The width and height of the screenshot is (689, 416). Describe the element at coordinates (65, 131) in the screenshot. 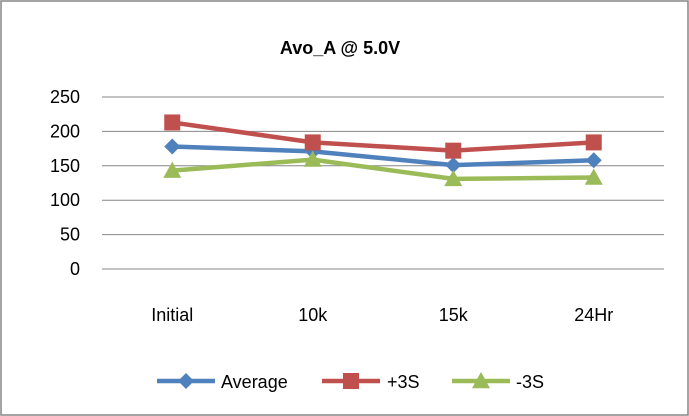

I see `y-tick-label: 200` at that location.